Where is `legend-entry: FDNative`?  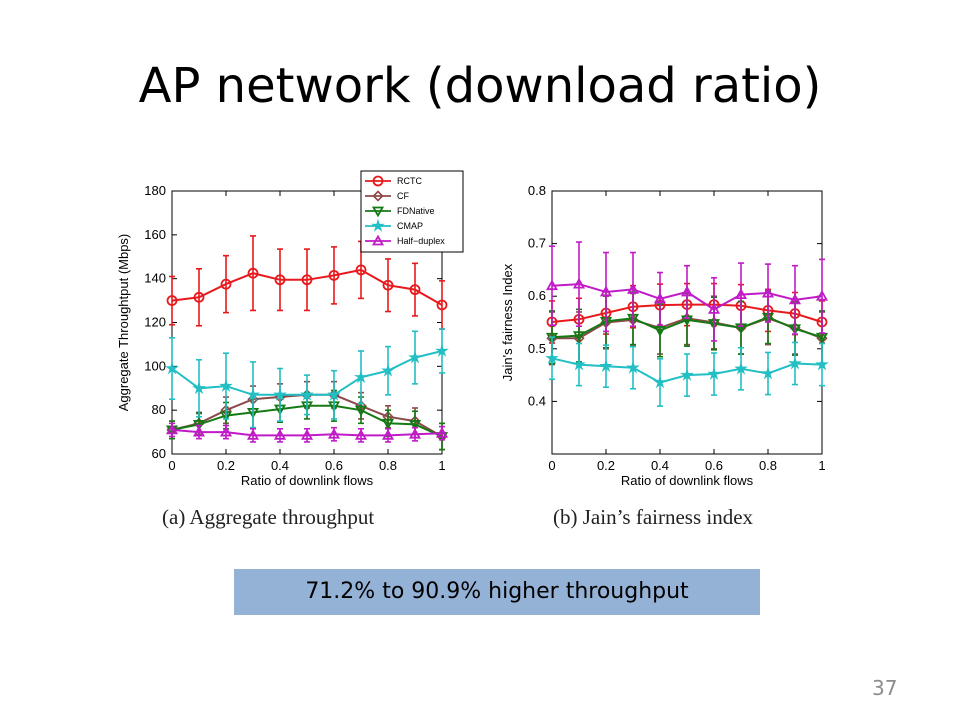
legend-entry: FDNative is located at coordinates (416, 211).